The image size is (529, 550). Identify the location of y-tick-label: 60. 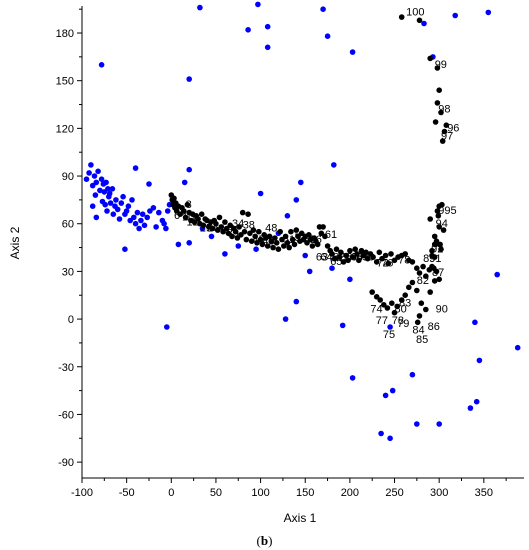
(68, 225).